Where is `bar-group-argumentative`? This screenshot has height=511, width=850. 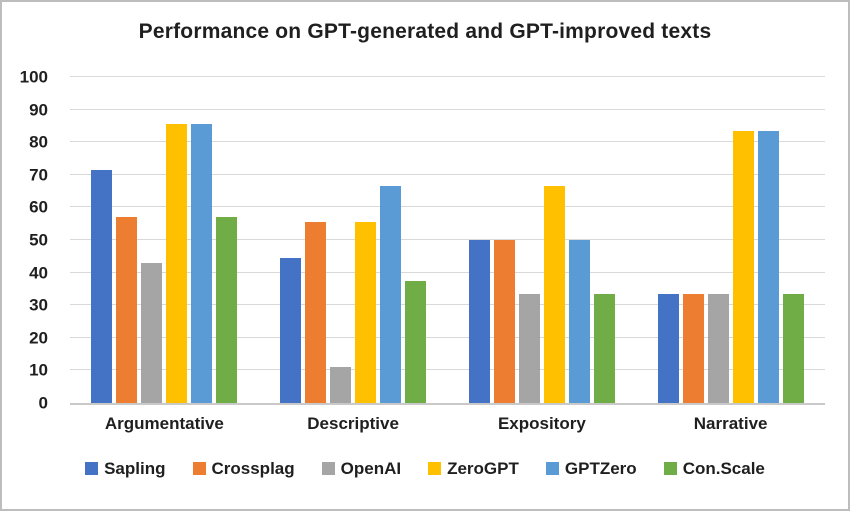 bar-group-argumentative is located at coordinates (164, 240).